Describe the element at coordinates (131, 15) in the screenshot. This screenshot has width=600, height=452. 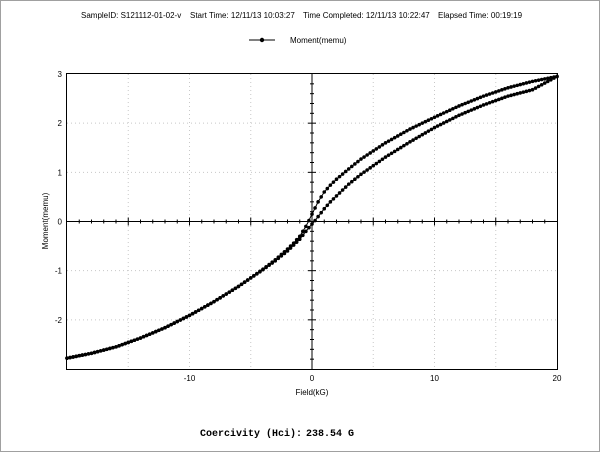
I see `sample-id-text: SampleID: S121112-01-02-v` at that location.